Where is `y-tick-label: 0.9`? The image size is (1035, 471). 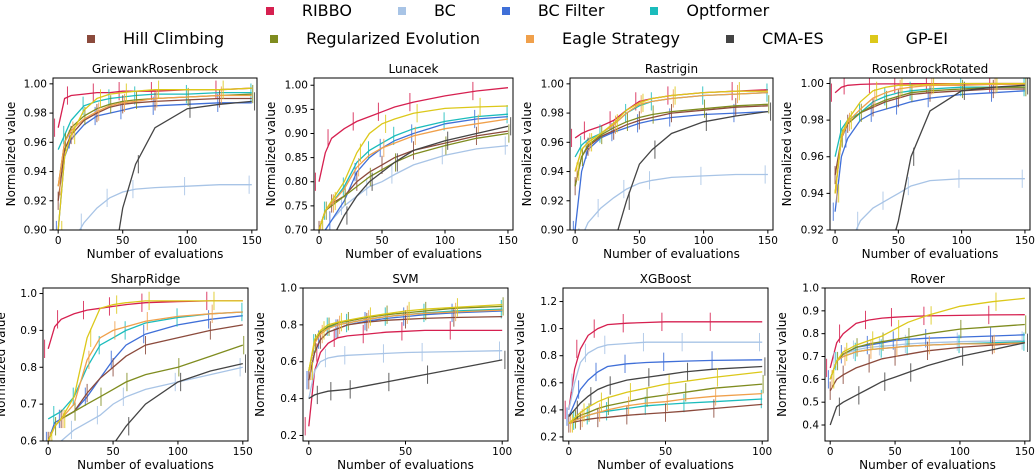
y-tick-label: 0.9 is located at coordinates (28, 331).